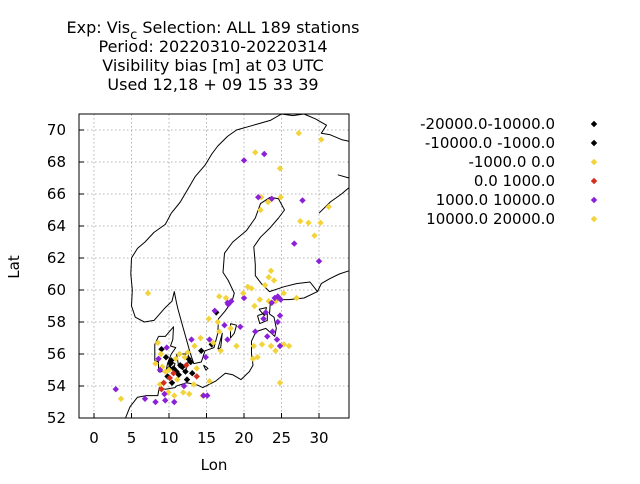  Describe the element at coordinates (487, 124) in the screenshot. I see `legend-label: -20000.0-10000.0` at that location.